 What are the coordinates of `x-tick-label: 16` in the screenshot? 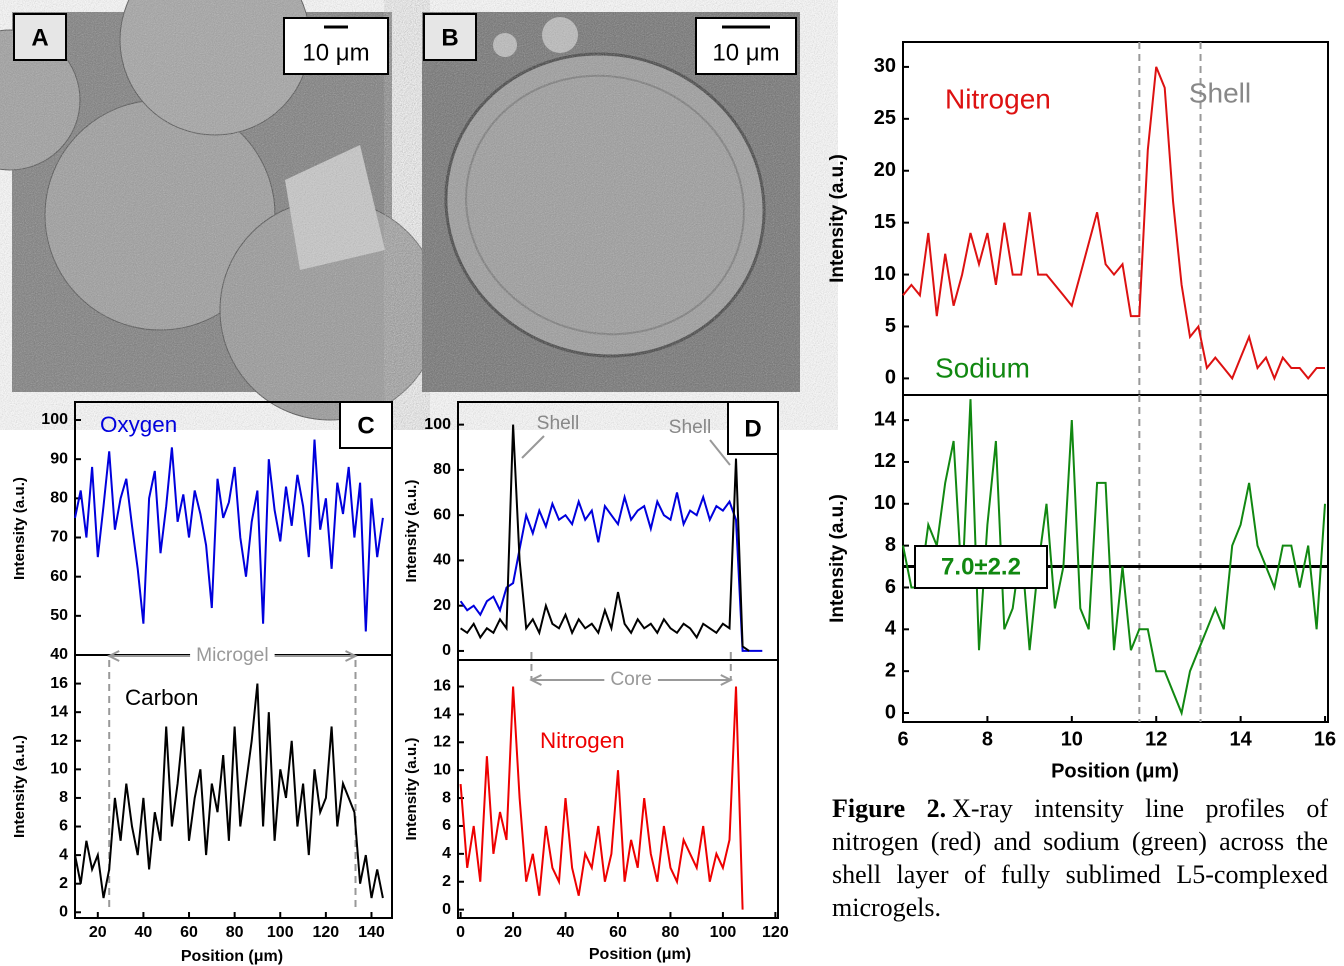 It's located at (1325, 739).